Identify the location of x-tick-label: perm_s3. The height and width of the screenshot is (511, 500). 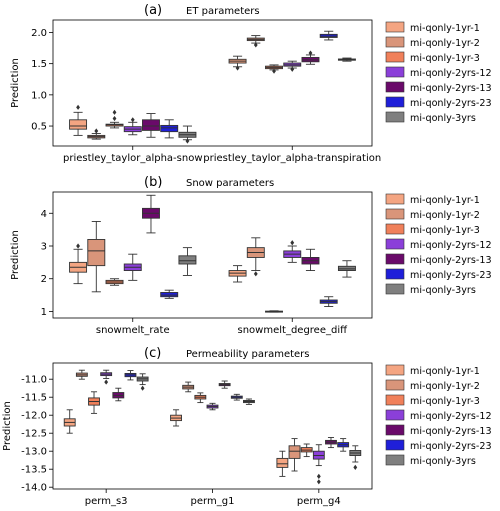
(106, 501).